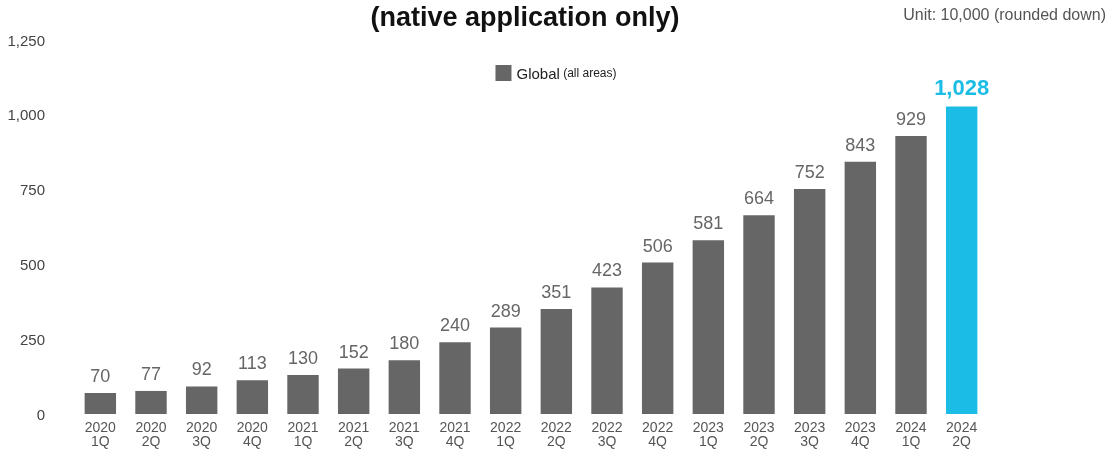 The height and width of the screenshot is (462, 1112). What do you see at coordinates (252, 434) in the screenshot?
I see `x-tick-label: 2020 4Q` at bounding box center [252, 434].